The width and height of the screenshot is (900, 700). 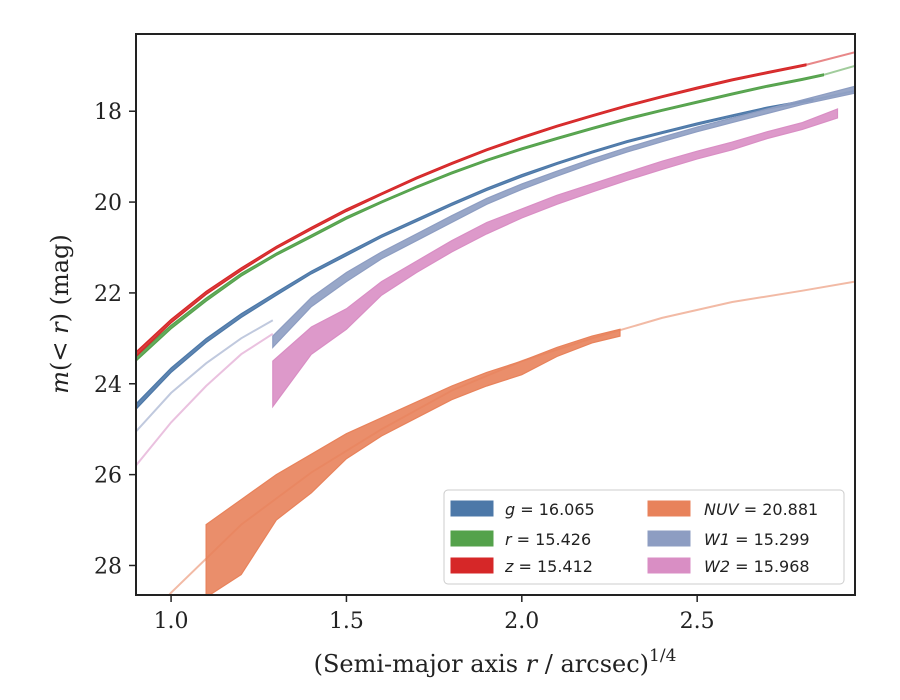 What do you see at coordinates (839, 70) in the screenshot?
I see `series-r-extension-line` at bounding box center [839, 70].